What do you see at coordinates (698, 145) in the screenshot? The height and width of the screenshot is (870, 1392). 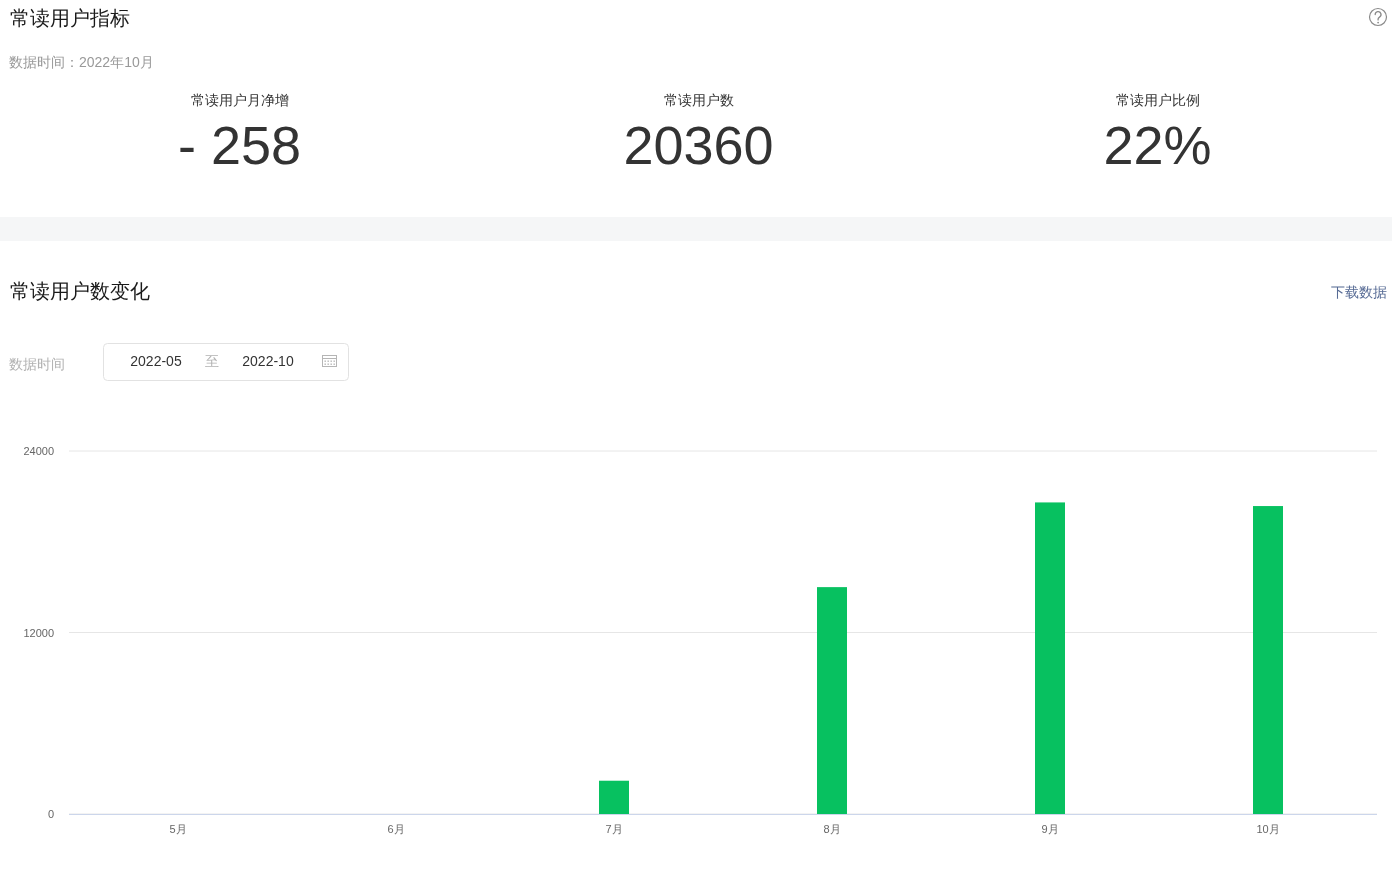 I see `kpi-value: 20360` at bounding box center [698, 145].